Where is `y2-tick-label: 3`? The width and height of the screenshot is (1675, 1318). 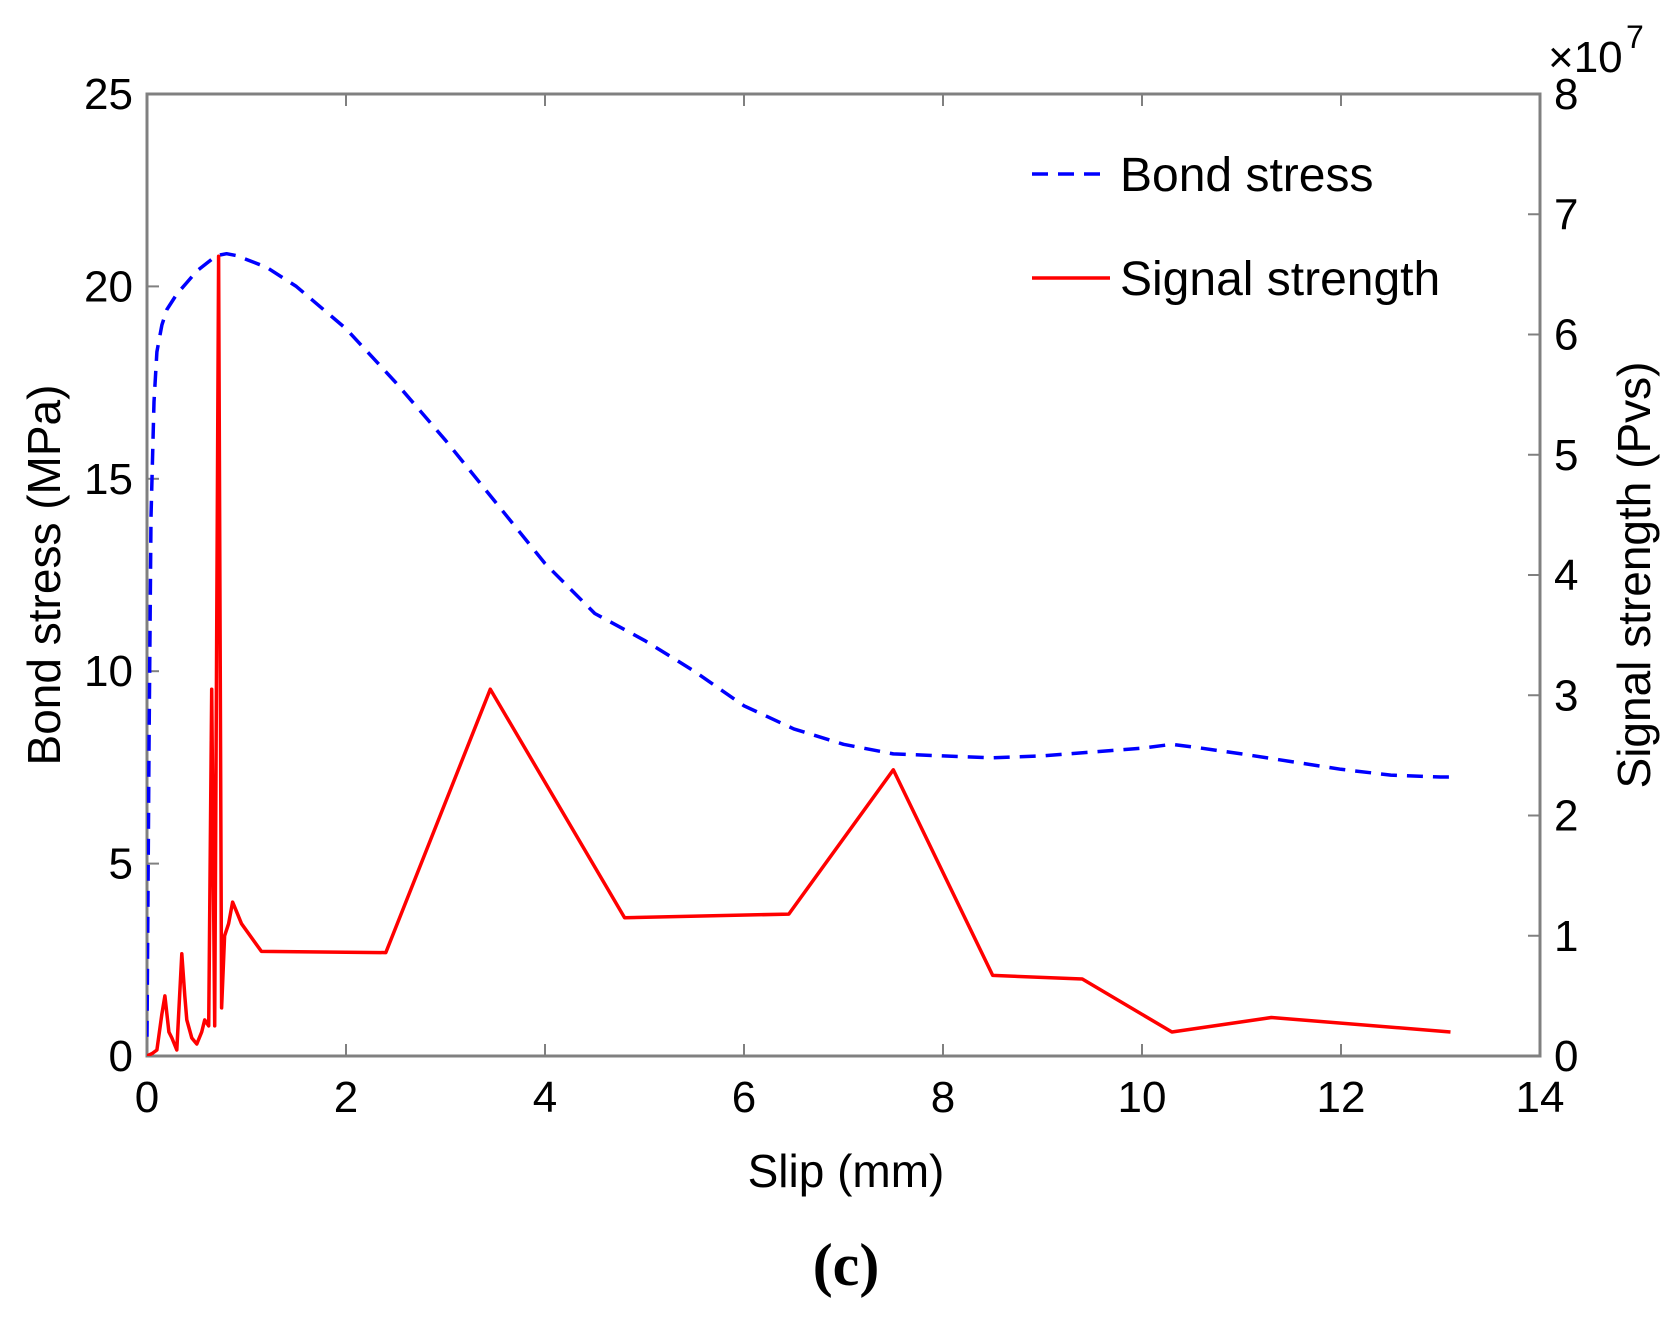 y2-tick-label: 3 is located at coordinates (1566, 695).